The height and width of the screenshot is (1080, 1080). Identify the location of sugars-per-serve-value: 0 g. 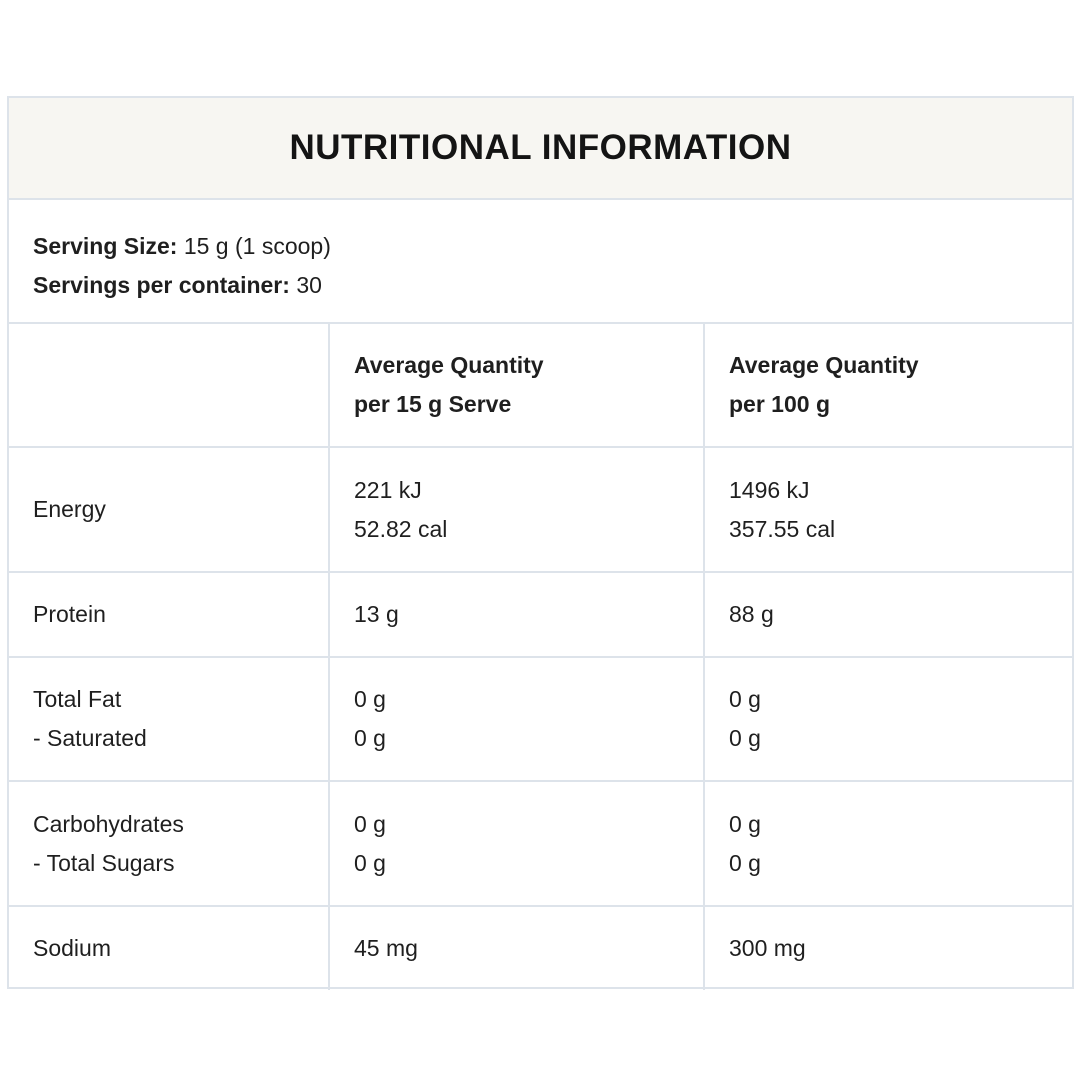
(370, 862).